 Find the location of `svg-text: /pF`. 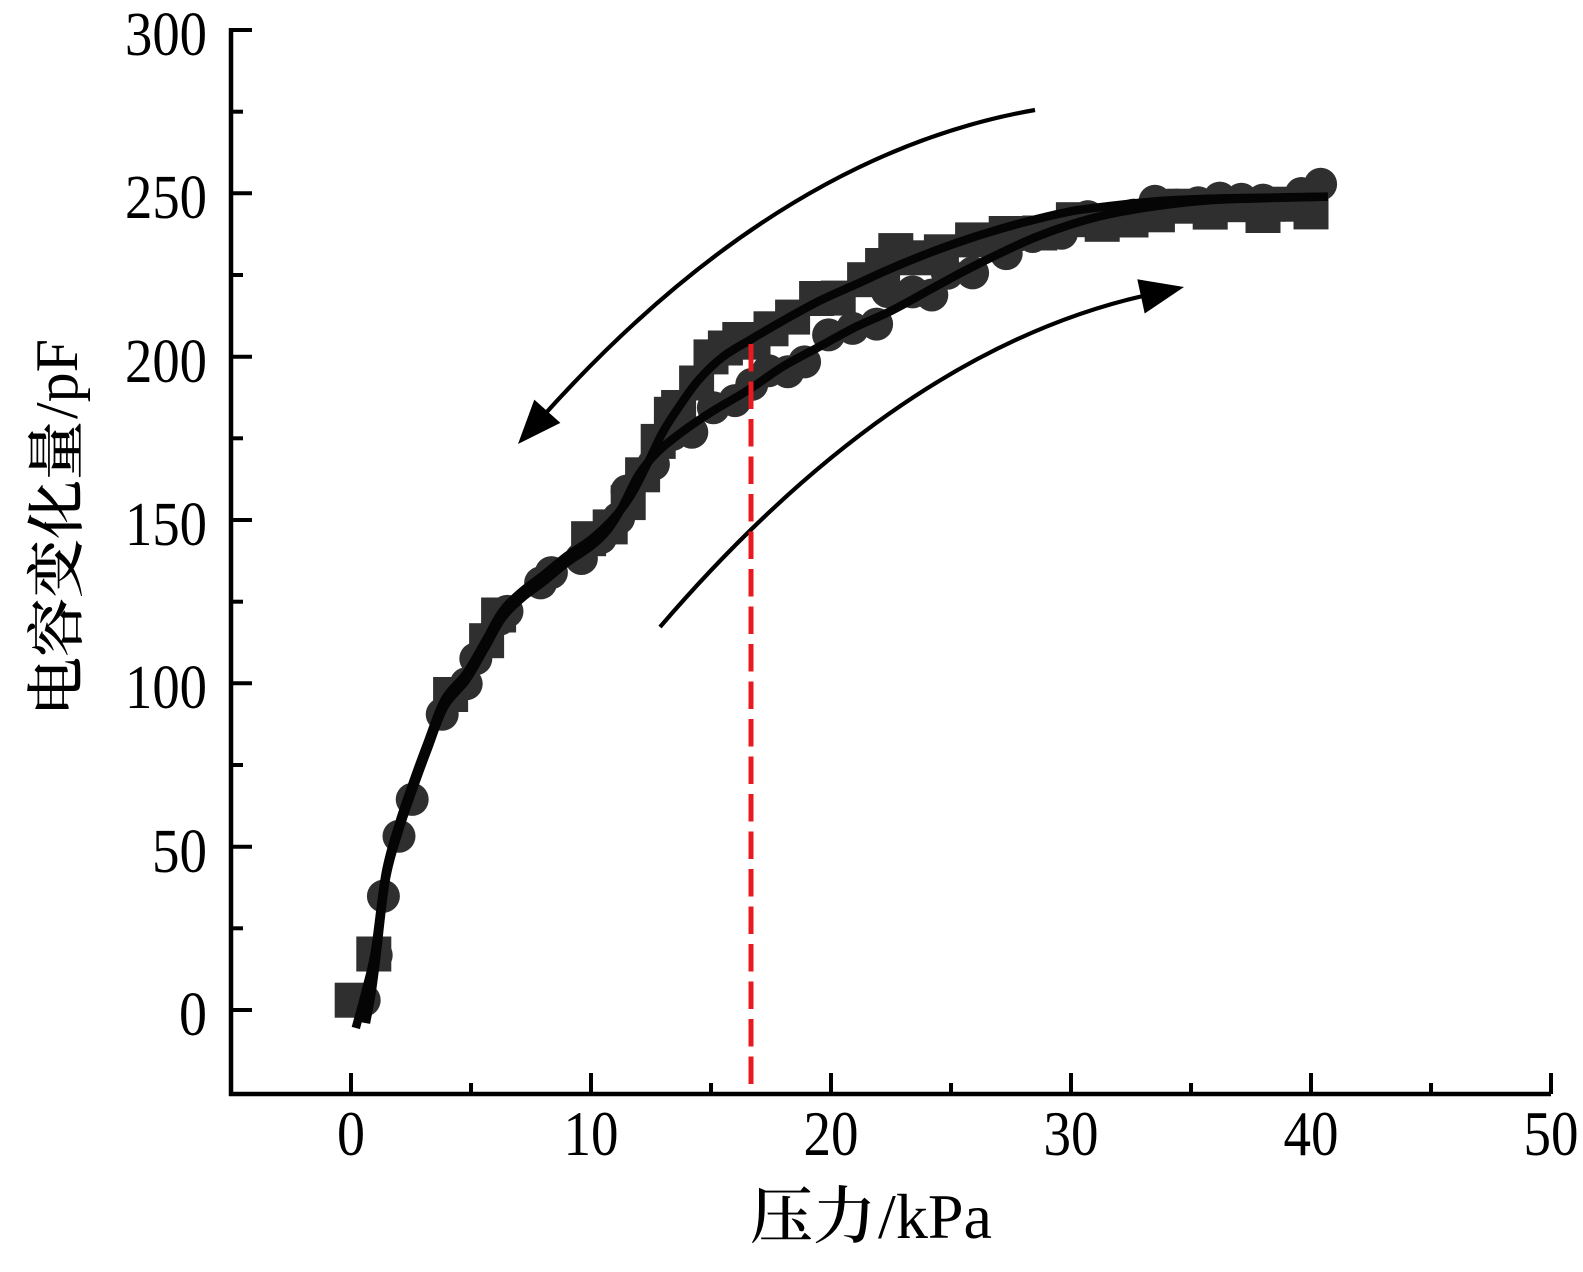

svg-text: /pF is located at coordinates (57, 379).